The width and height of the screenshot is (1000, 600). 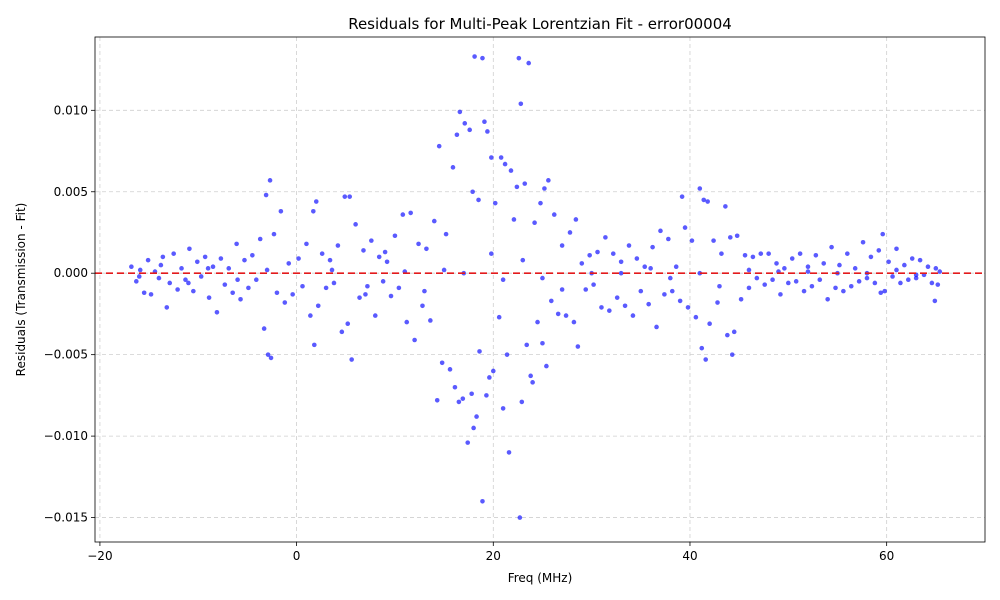 I want to click on x-axis-label: Freq (MHz), so click(x=540, y=578).